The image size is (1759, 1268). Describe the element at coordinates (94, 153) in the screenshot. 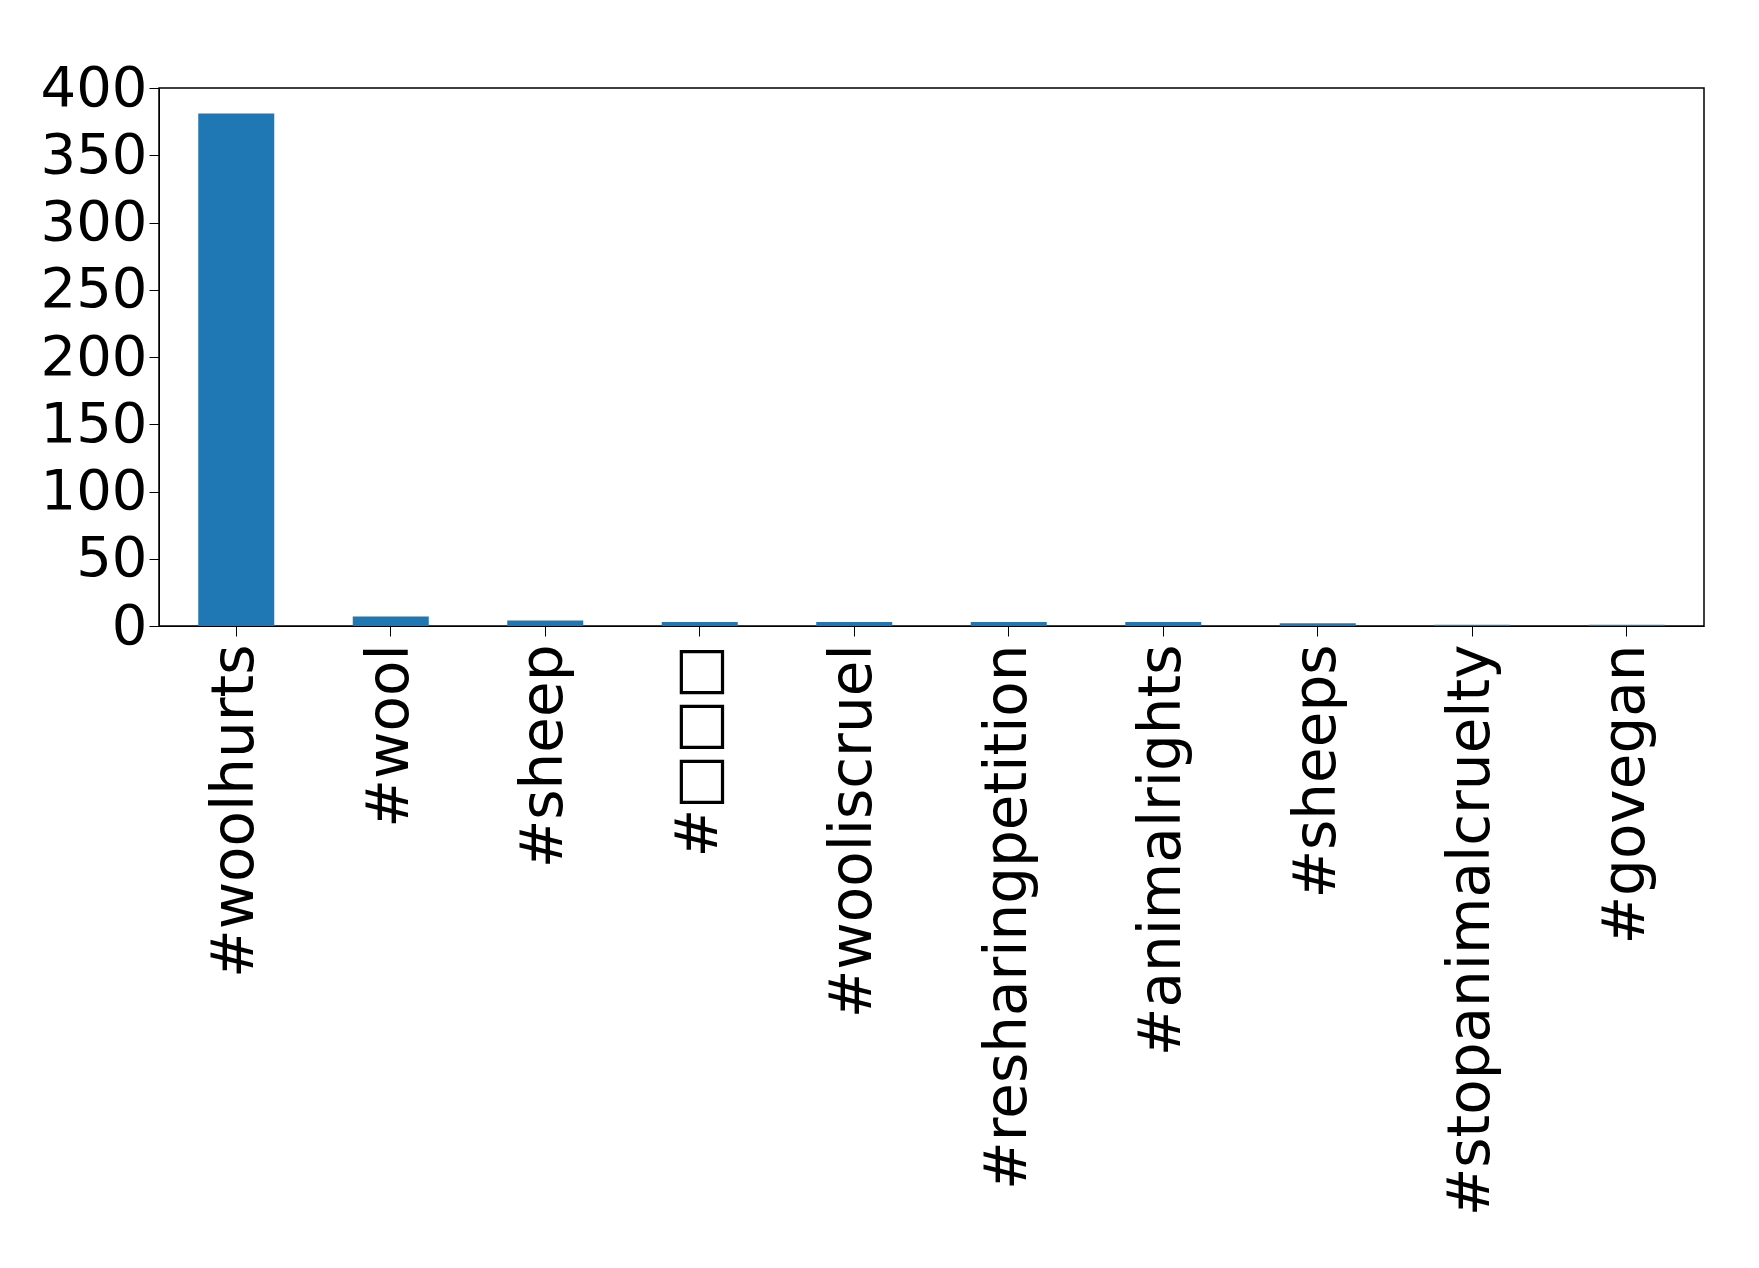

I see `y-tick-label: 350` at that location.